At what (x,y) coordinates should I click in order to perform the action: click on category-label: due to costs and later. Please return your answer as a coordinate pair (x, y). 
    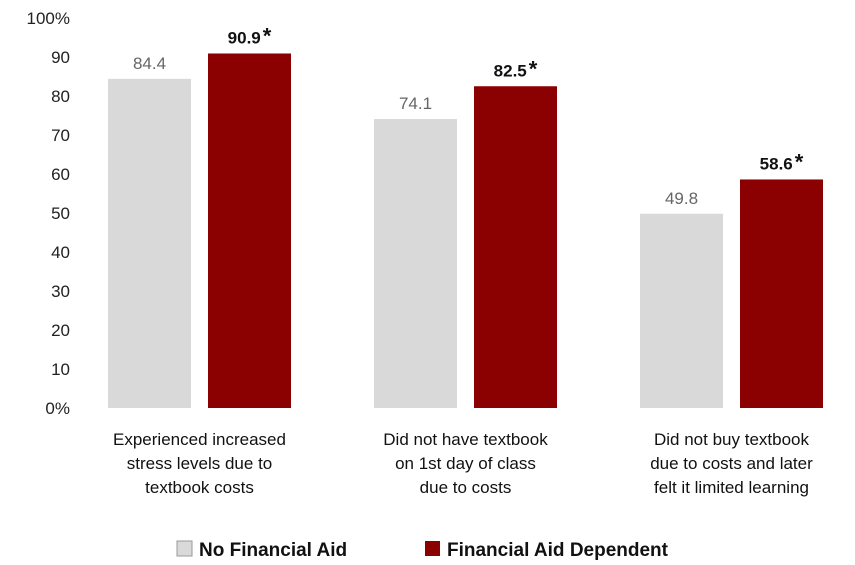
    Looking at the image, I should click on (731, 463).